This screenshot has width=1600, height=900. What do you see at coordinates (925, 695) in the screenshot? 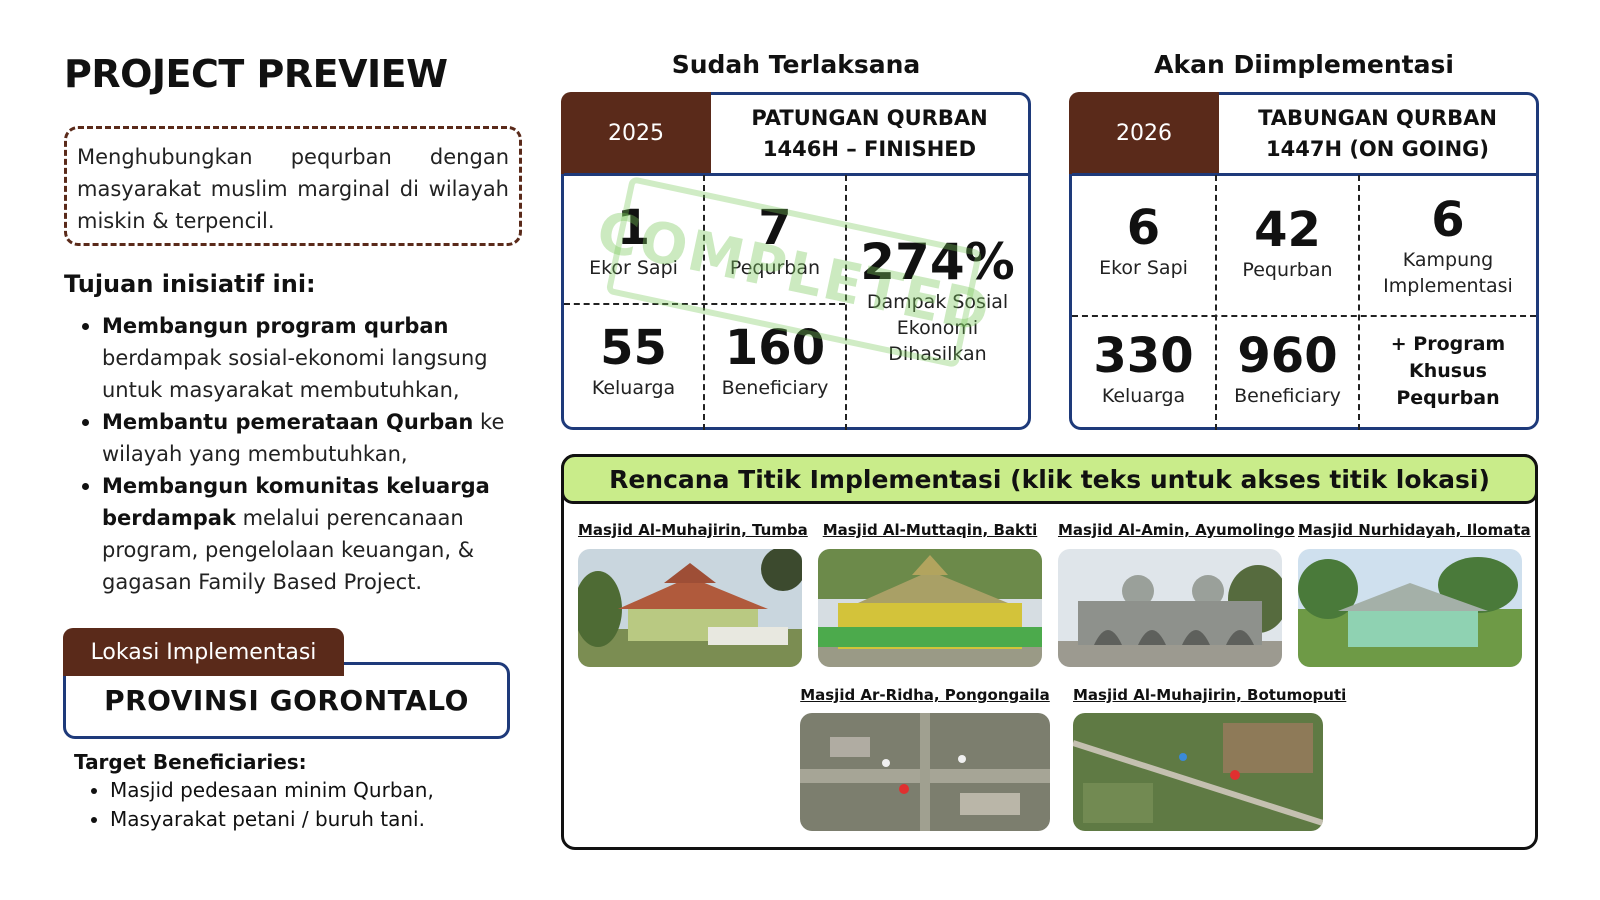
I see `mosque-link-pongongaila: Masjid Ar-Ridha, Pongongaila` at bounding box center [925, 695].